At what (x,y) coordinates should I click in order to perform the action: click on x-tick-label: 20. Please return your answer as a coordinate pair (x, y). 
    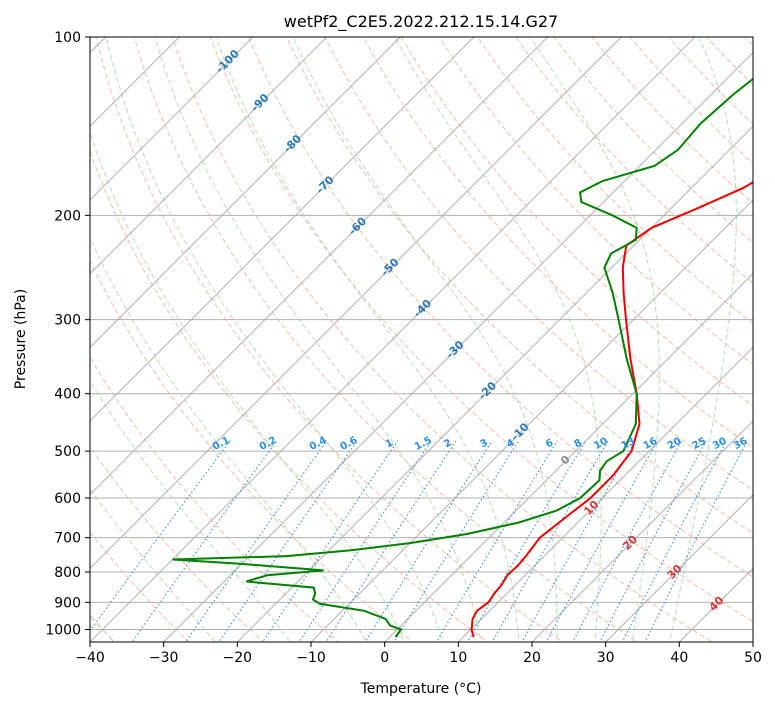
    Looking at the image, I should click on (532, 658).